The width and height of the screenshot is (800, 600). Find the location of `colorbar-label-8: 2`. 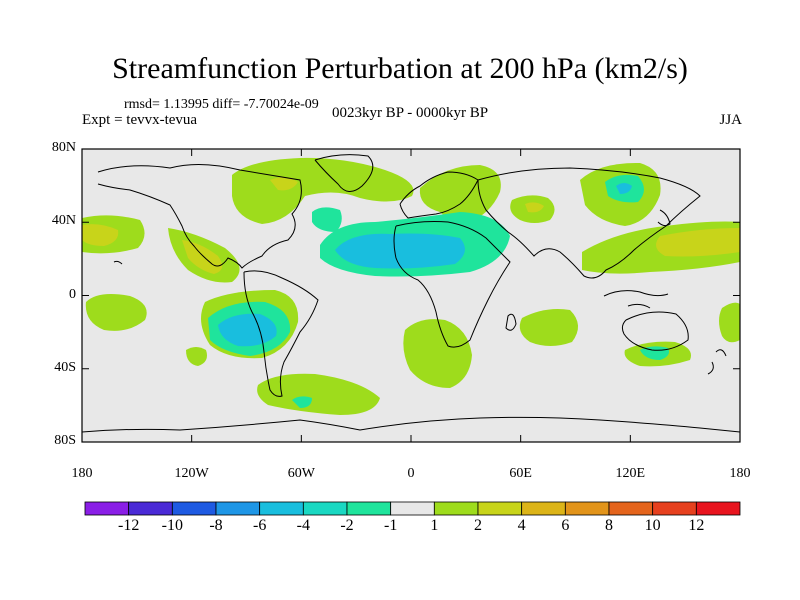

colorbar-label-8: 2 is located at coordinates (478, 525).